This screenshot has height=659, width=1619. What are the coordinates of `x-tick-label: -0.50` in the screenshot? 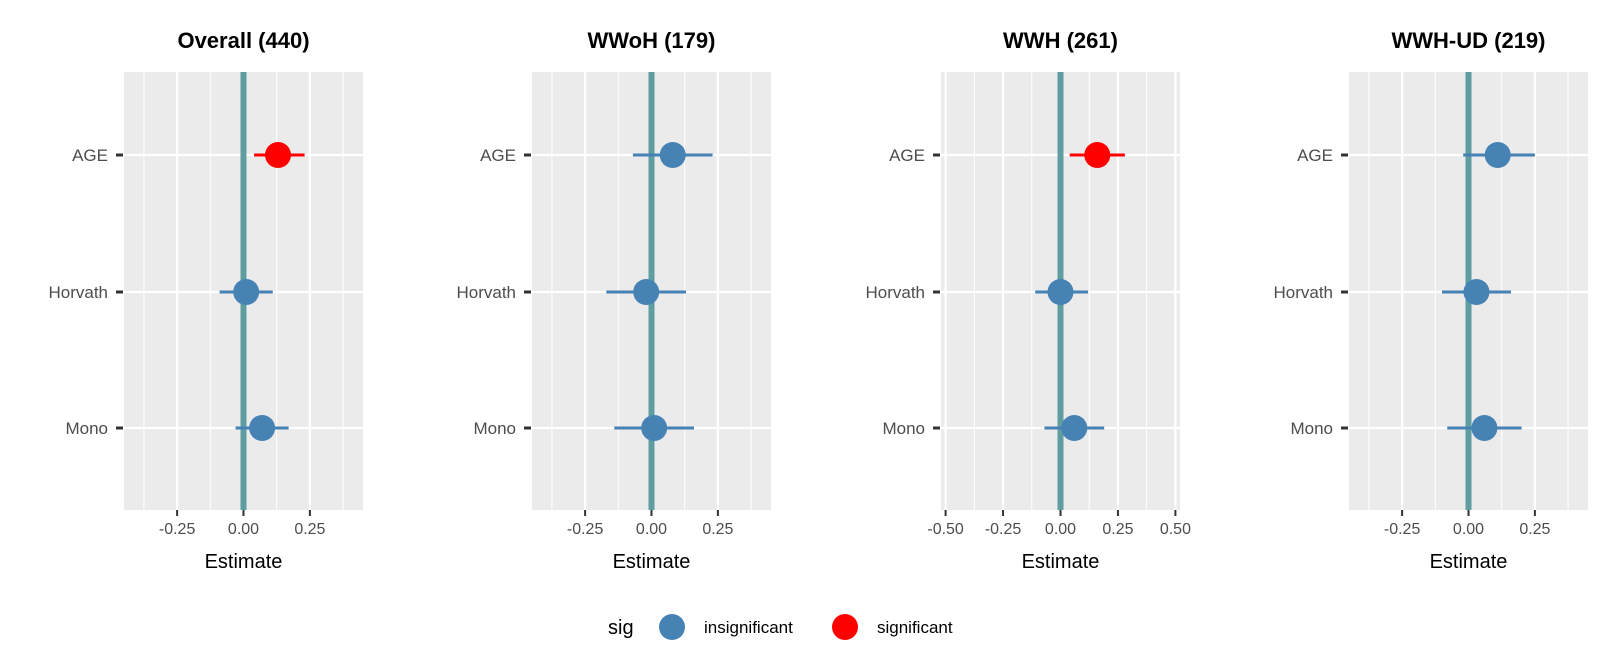 It's located at (945, 529).